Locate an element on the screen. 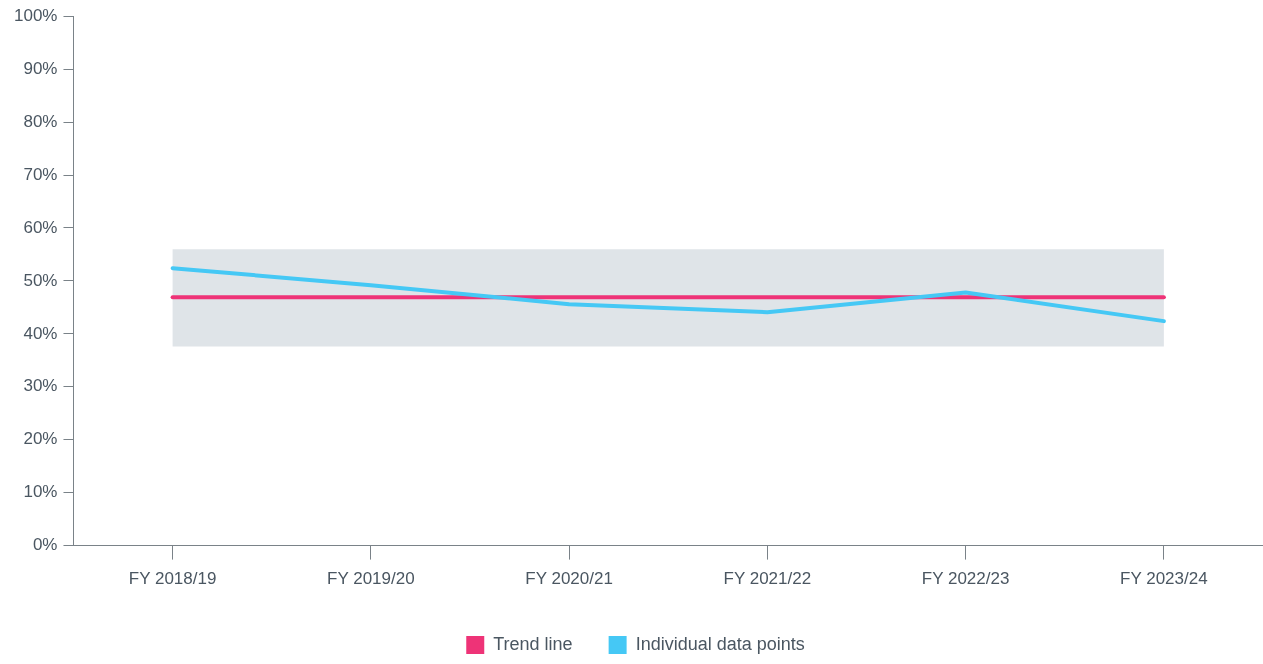 This screenshot has width=1263, height=664. y-tick-label: 60% is located at coordinates (40, 227).